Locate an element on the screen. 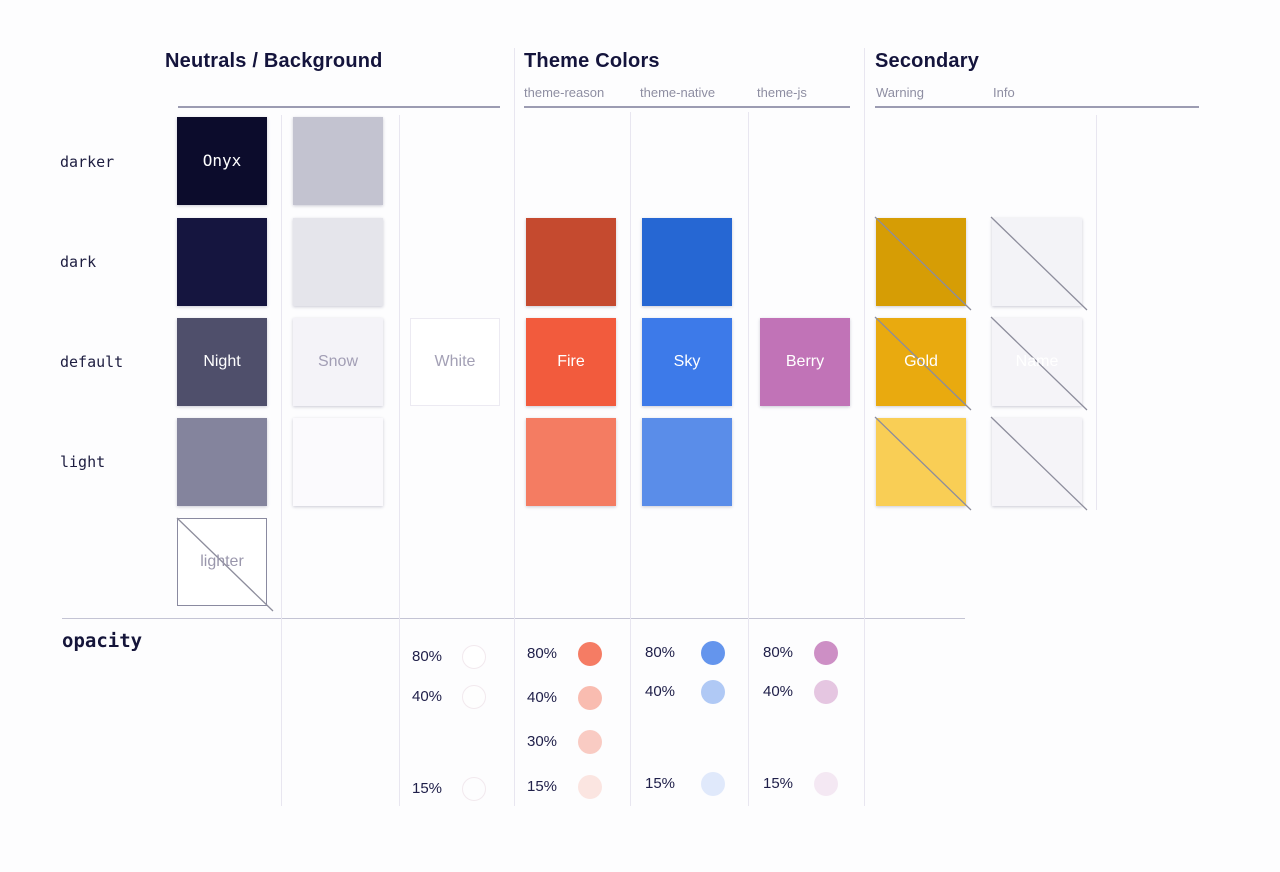  swatch-neutral-primary-darker: Onyx is located at coordinates (222, 161).